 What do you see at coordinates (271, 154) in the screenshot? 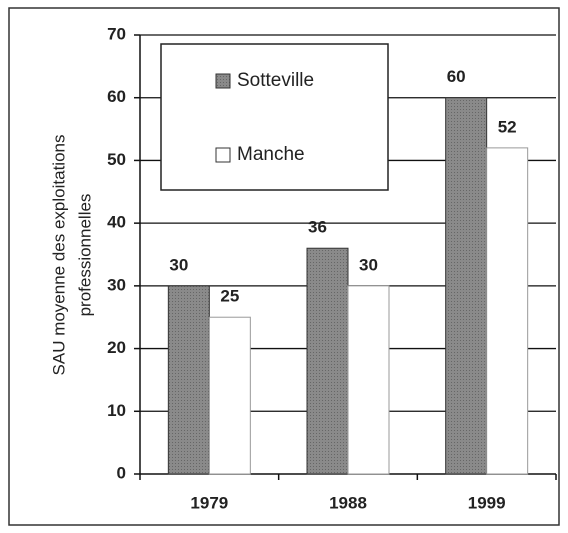
I see `legend-label: Manche` at bounding box center [271, 154].